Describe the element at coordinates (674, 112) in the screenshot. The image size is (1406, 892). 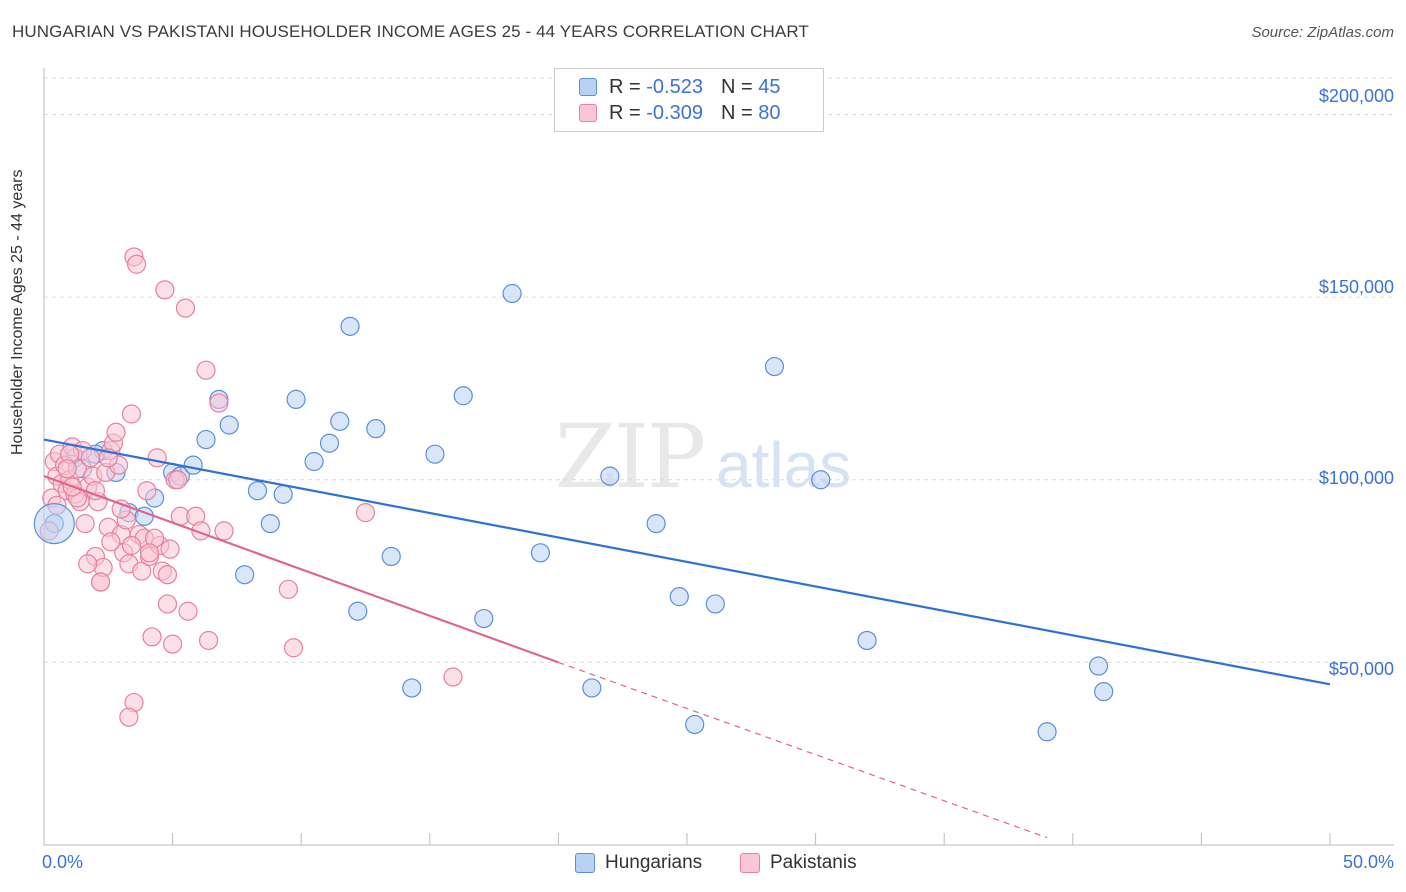
I see `legend-r-value: -0.309` at that location.